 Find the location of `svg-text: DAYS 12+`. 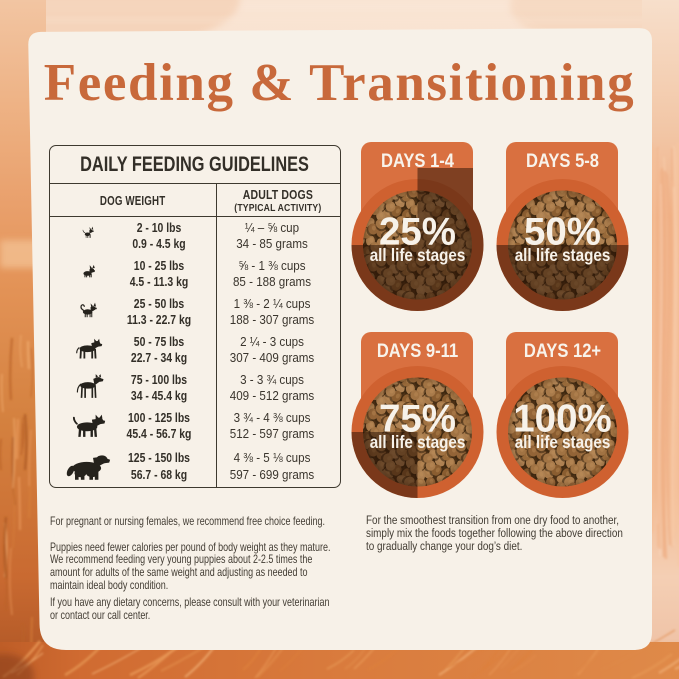

svg-text: DAYS 12+ is located at coordinates (562, 351).